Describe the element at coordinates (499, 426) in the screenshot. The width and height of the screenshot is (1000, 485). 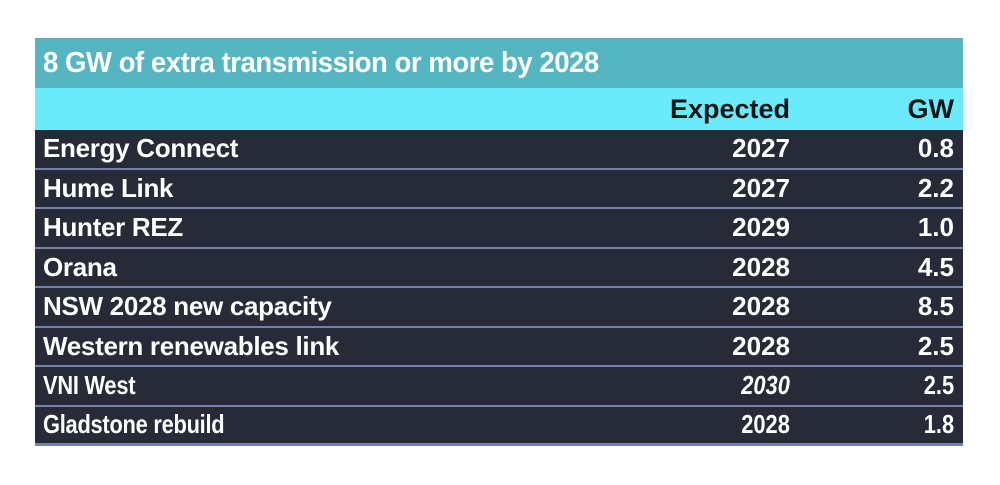
I see `table-row: Gladstone rebuild 2028 1.8` at that location.